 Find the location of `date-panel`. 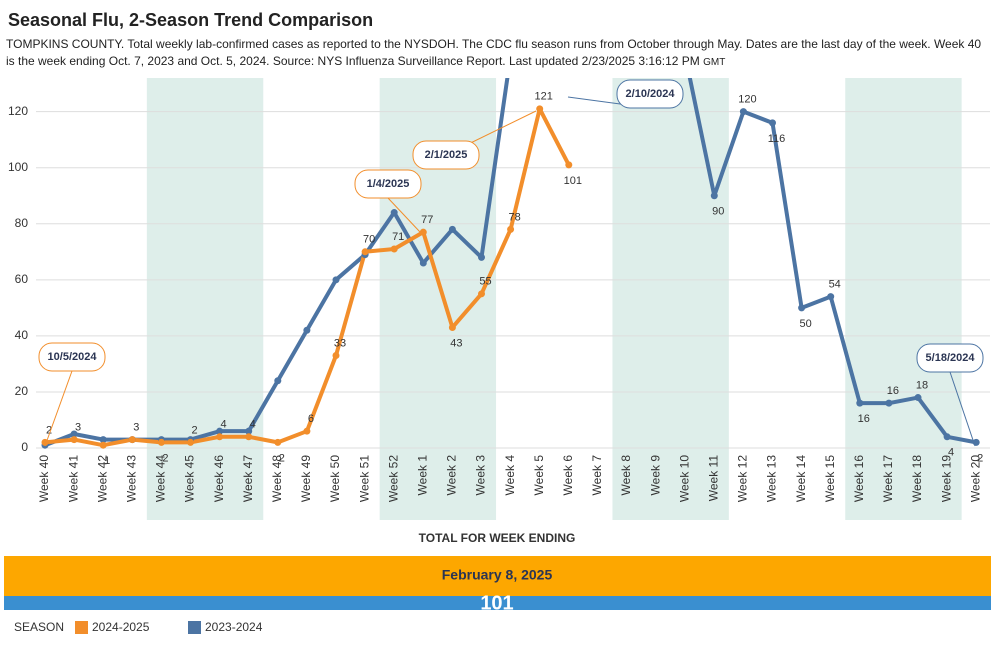

date-panel is located at coordinates (497, 576).